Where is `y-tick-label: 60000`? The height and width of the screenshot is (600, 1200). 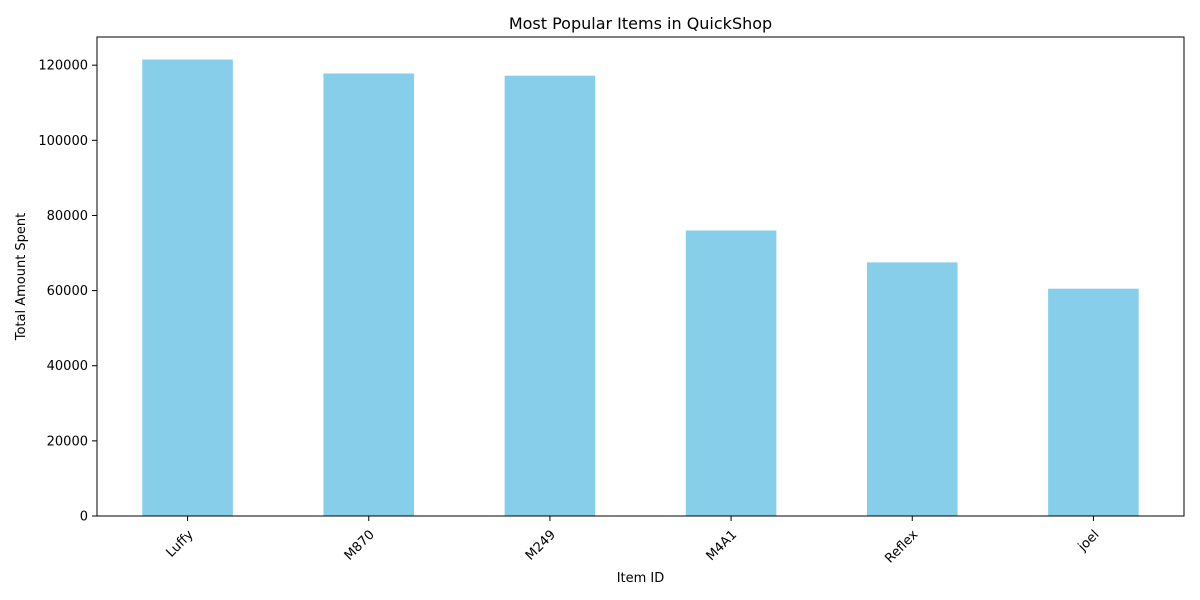 y-tick-label: 60000 is located at coordinates (67, 291).